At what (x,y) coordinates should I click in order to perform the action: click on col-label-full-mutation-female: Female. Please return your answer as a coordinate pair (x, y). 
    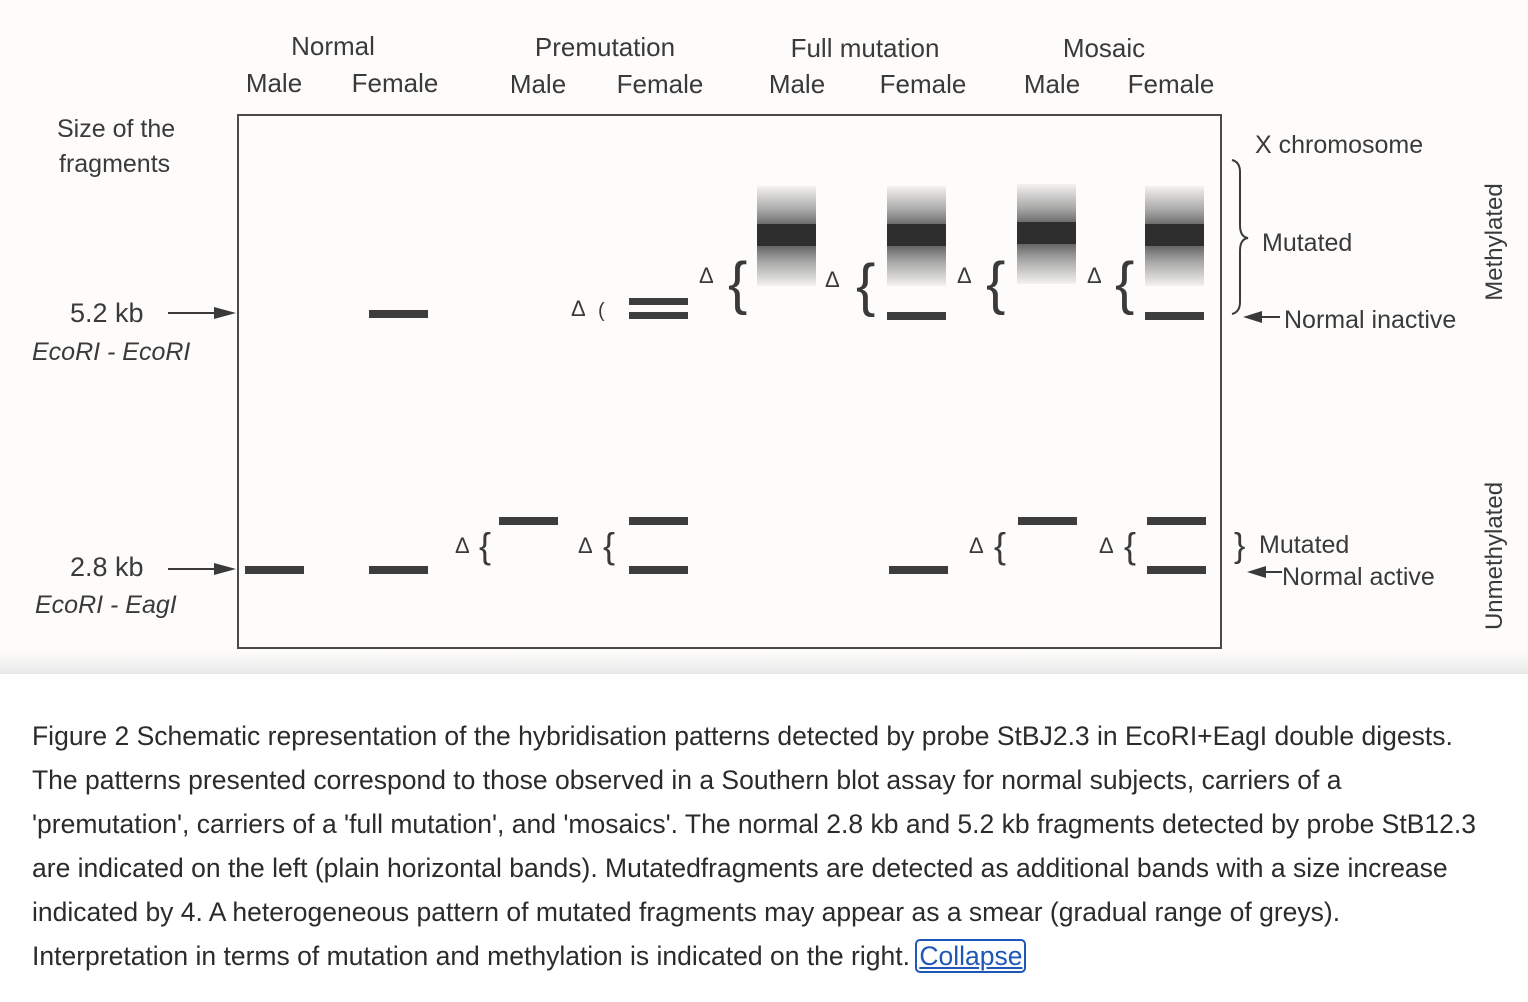
    Looking at the image, I should click on (923, 84).